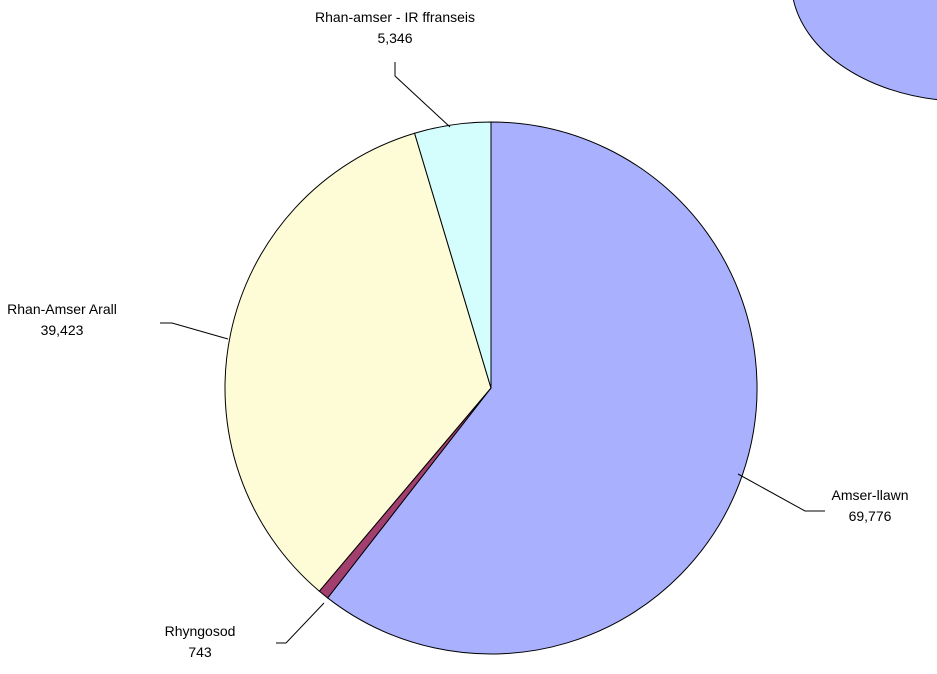 Image resolution: width=937 pixels, height=674 pixels. Describe the element at coordinates (300, 623) in the screenshot. I see `leader-line-rhyngosod` at that location.